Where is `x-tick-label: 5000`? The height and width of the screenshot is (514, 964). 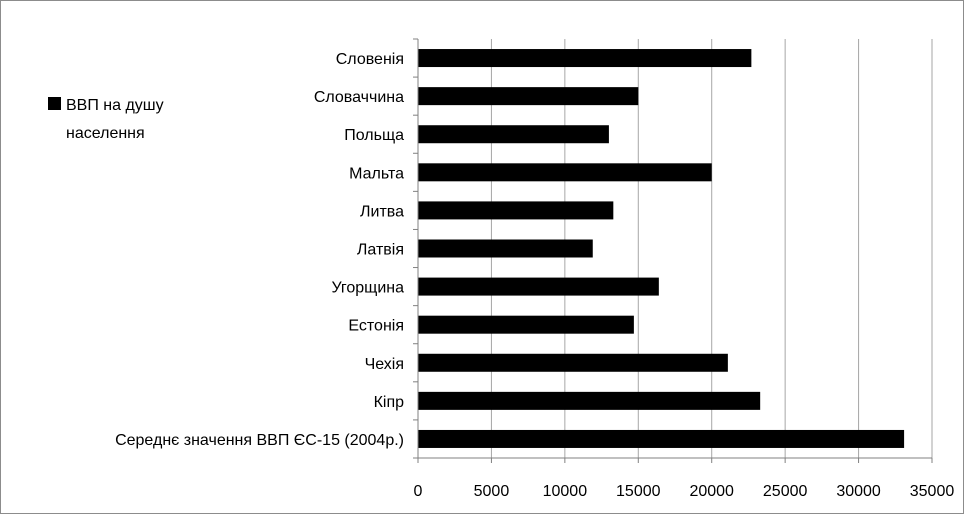
x-tick-label: 5000 is located at coordinates (492, 491).